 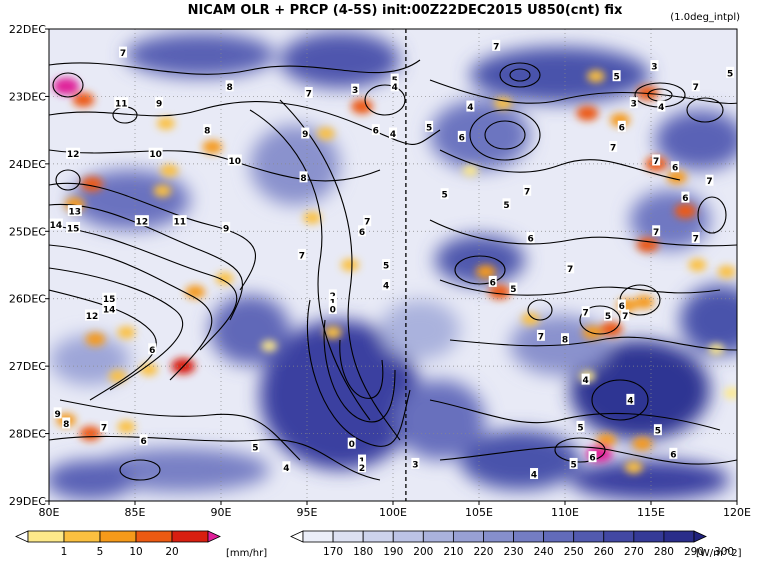 What do you see at coordinates (393, 512) in the screenshot?
I see `x-tick-label: 100E` at bounding box center [393, 512].